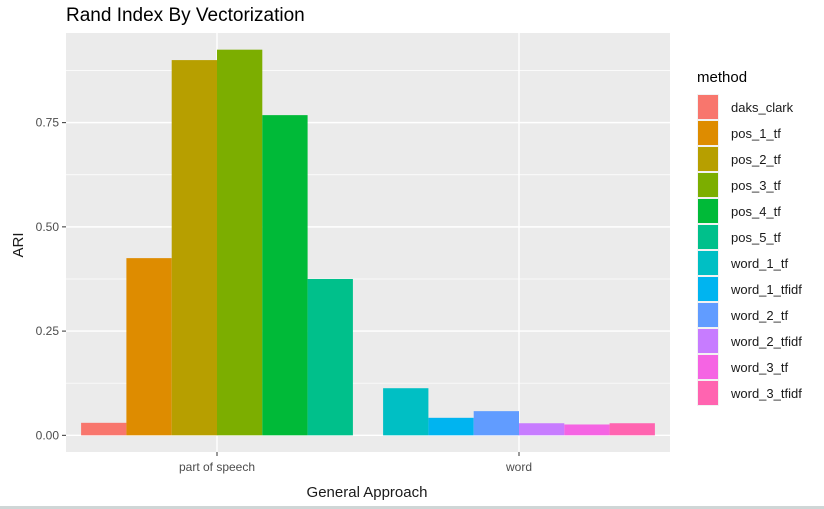 The width and height of the screenshot is (824, 509). I want to click on legend-label: word_2_tfidf, so click(766, 341).